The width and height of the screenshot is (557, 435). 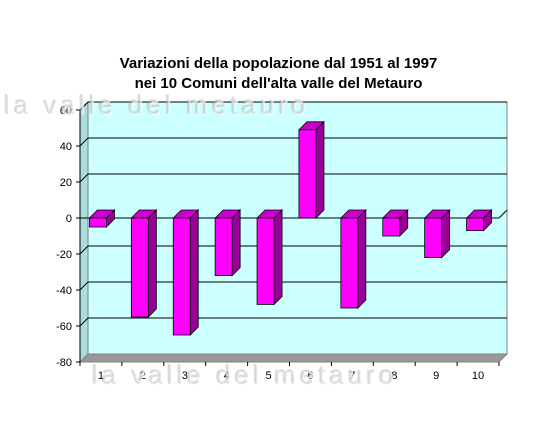 What do you see at coordinates (143, 376) in the screenshot?
I see `x-tick-label: 2` at bounding box center [143, 376].